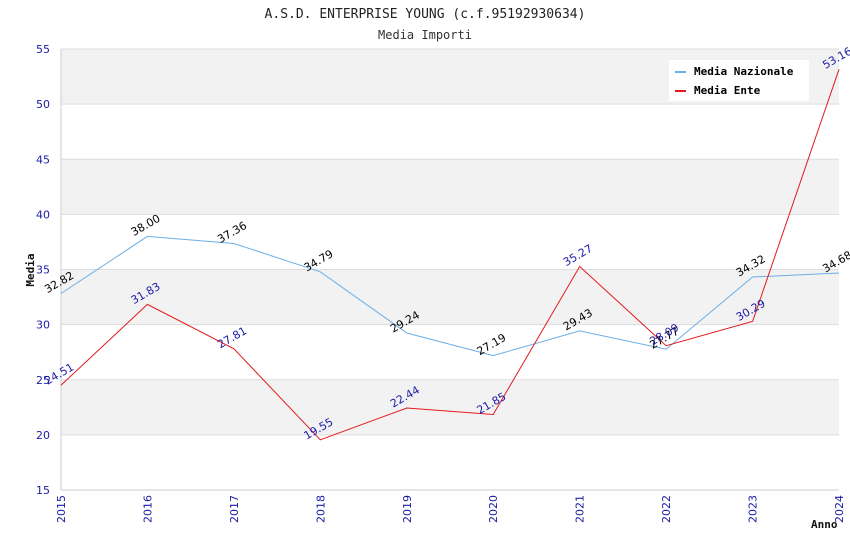 The height and width of the screenshot is (550, 850). I want to click on y-tick-label: 55, so click(43, 49).